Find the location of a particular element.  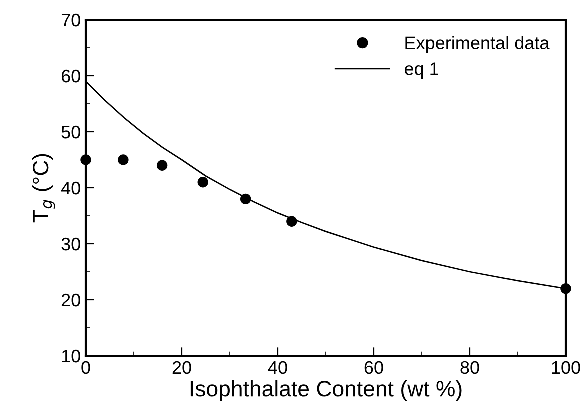

y-tick-label: 50 is located at coordinates (71, 132).